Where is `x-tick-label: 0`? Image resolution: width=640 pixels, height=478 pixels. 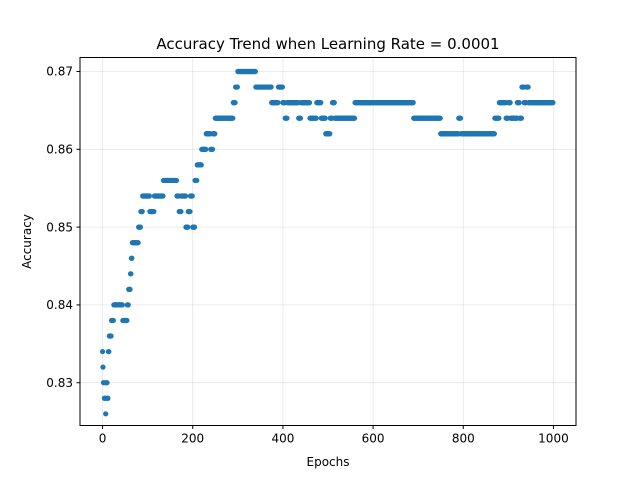 x-tick-label: 0 is located at coordinates (103, 439).